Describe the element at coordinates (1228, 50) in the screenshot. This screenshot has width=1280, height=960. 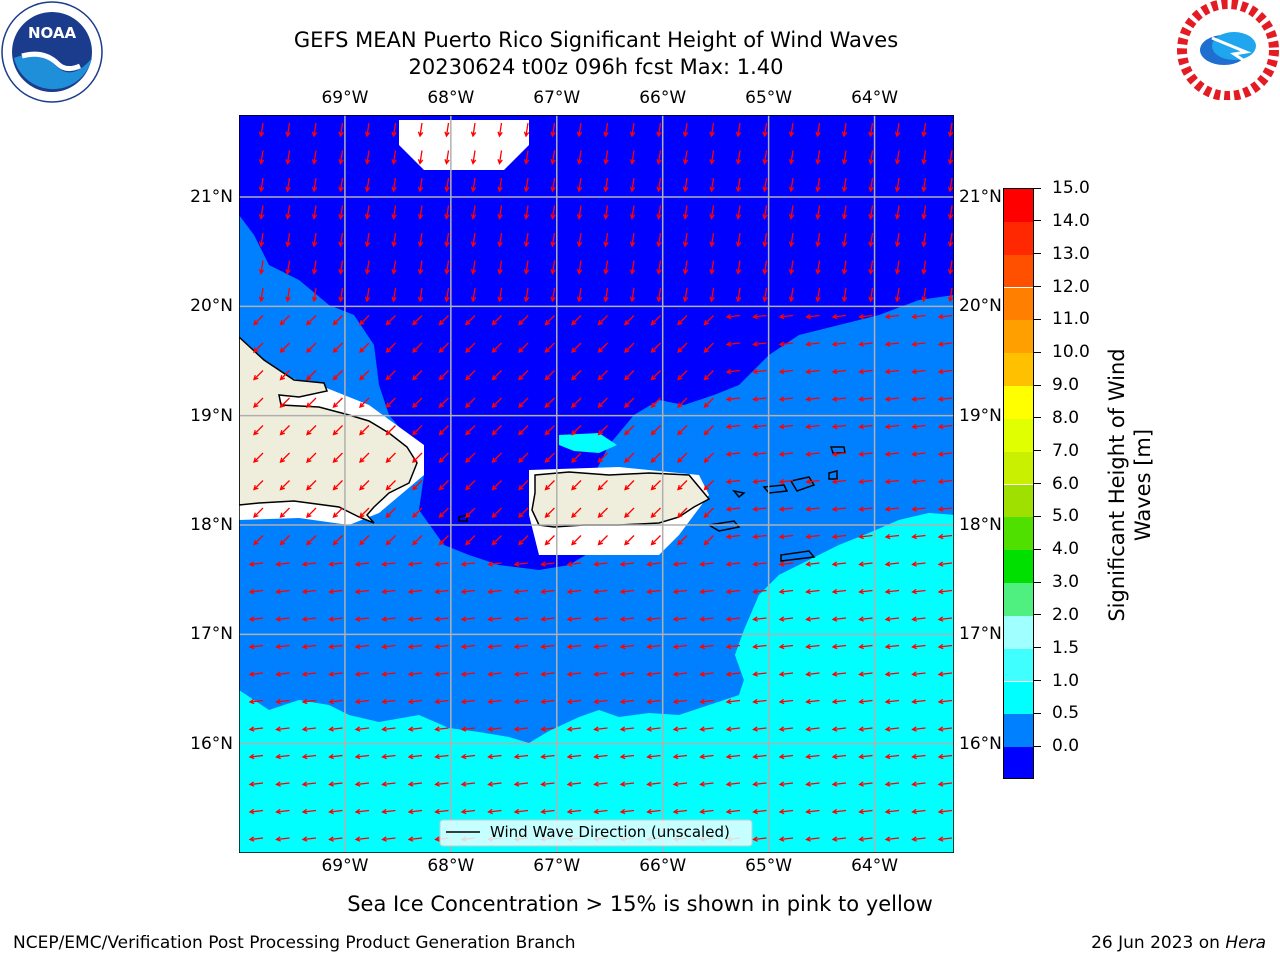
I see `nws-logo-icon` at that location.